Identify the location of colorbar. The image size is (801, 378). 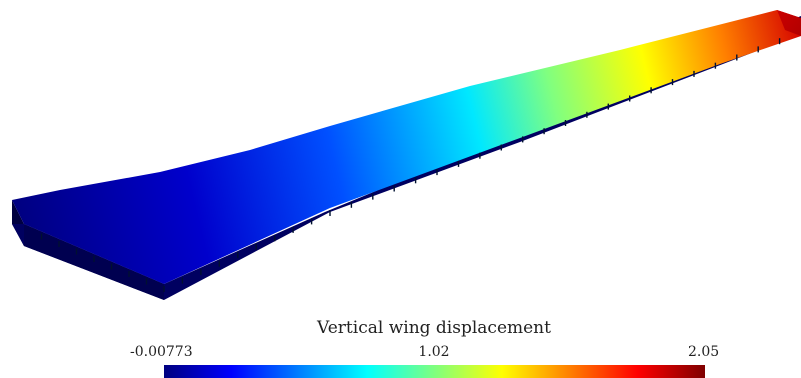
(434, 371).